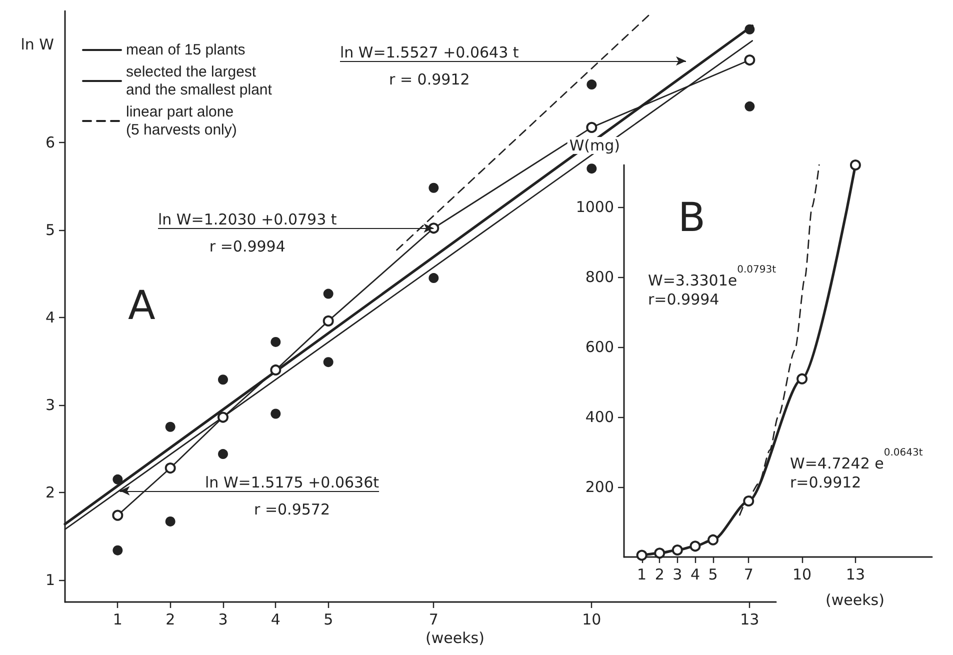 The image size is (953, 655). Describe the element at coordinates (37, 45) in the screenshot. I see `y-axis-title: ln W` at that location.